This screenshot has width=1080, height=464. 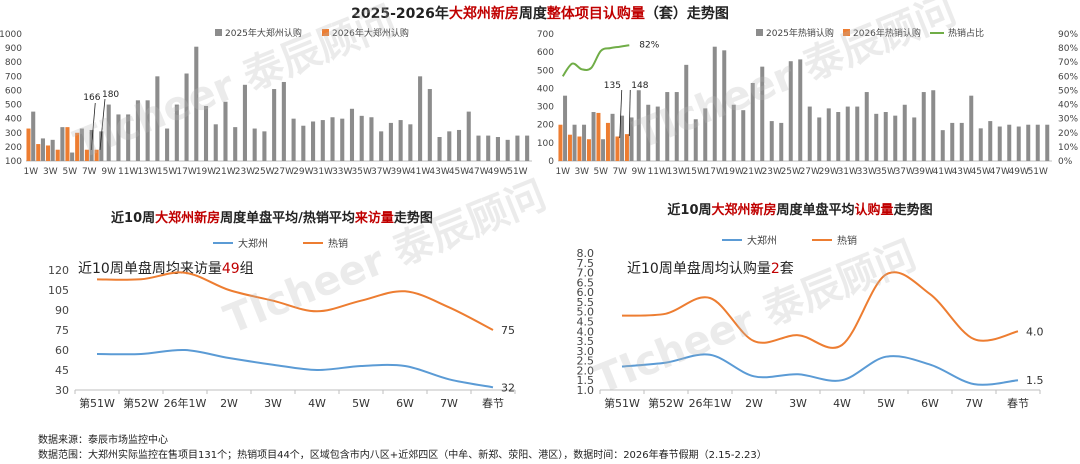 What do you see at coordinates (586, 312) in the screenshot?
I see `y-tick-label: 5.0` at bounding box center [586, 312].